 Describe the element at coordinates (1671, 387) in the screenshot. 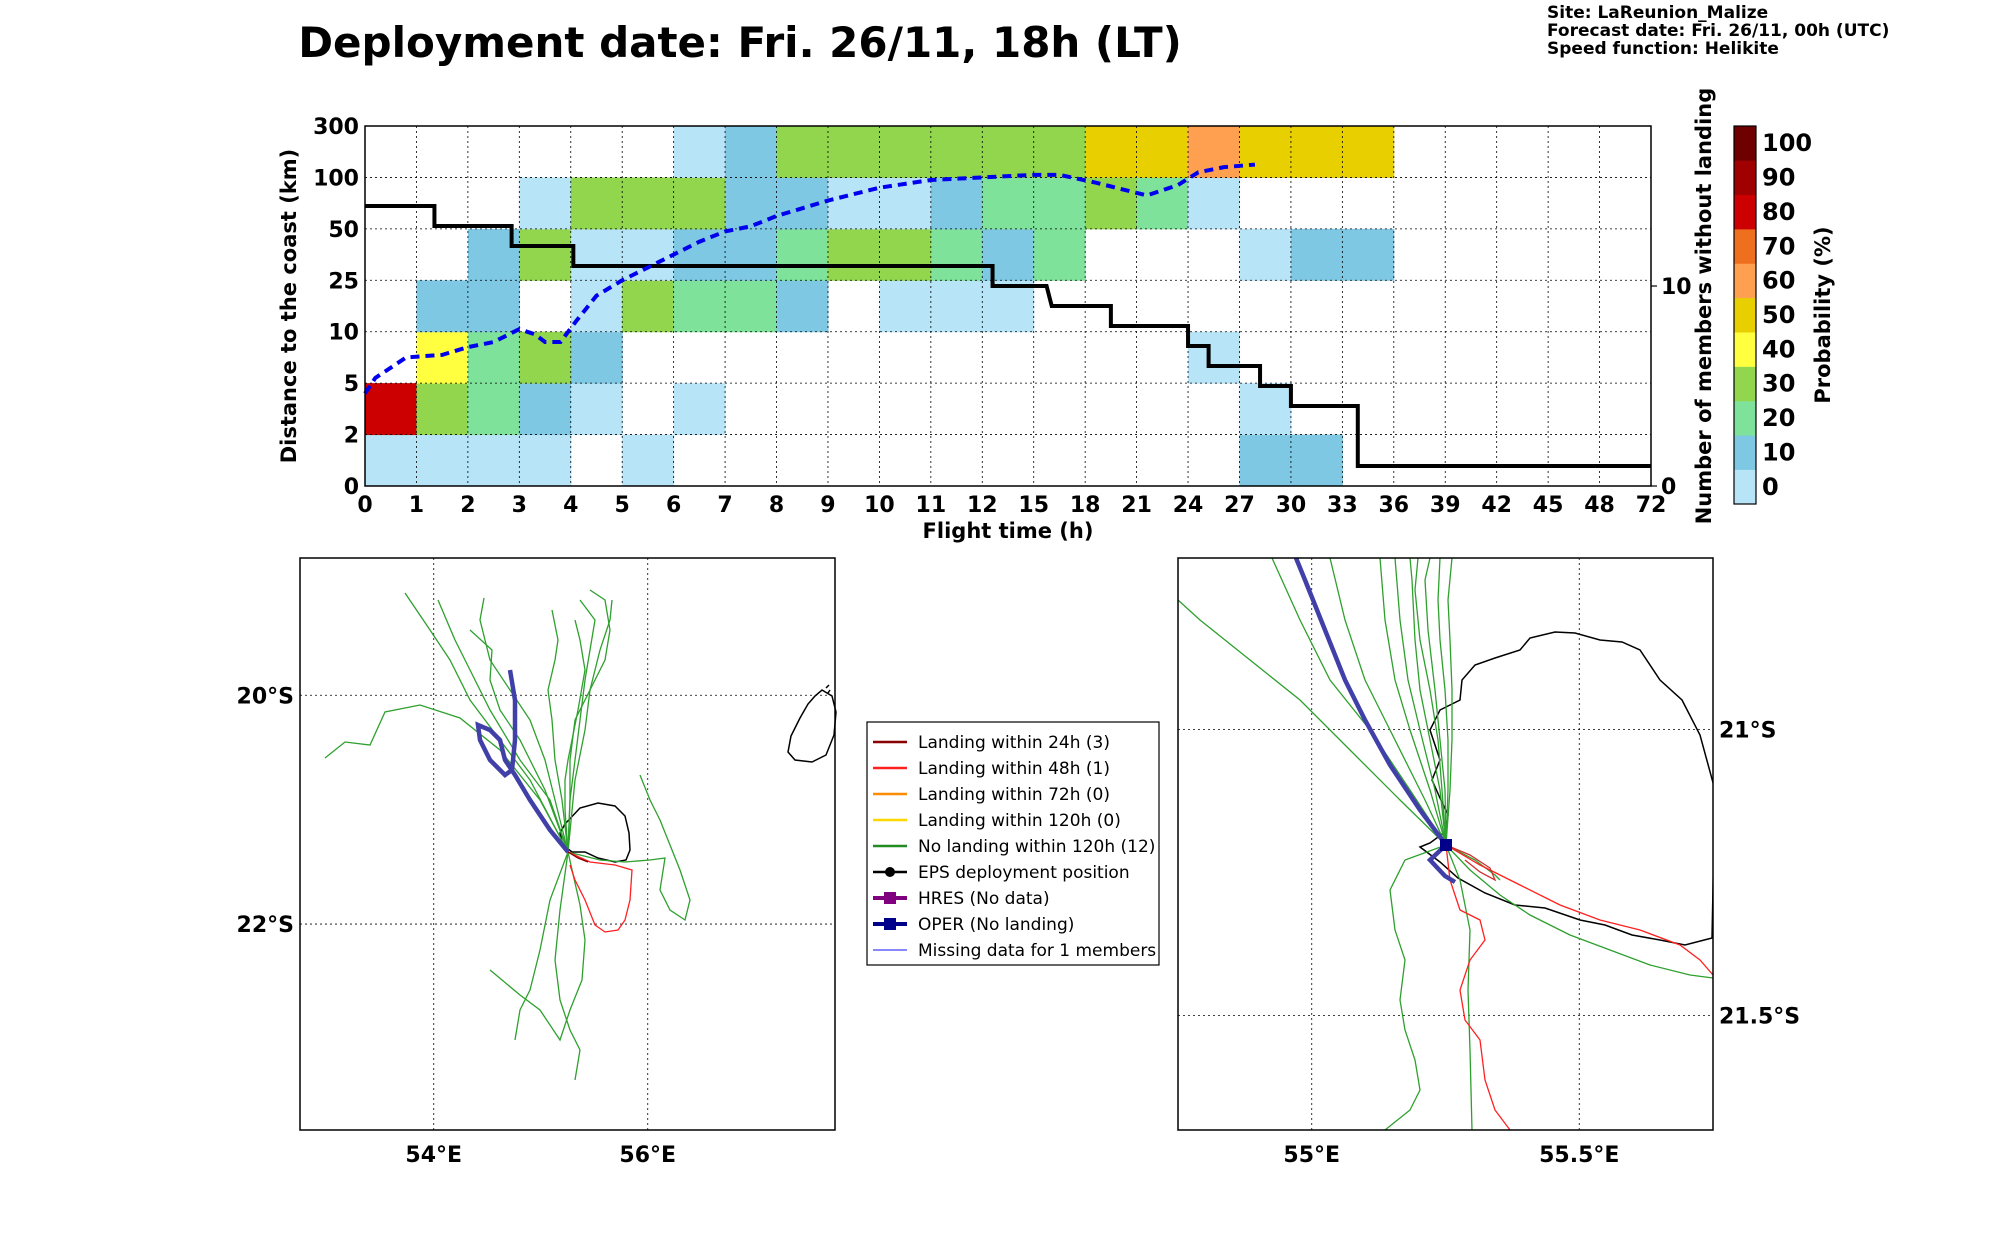

I see `right-tick-labels: 0 10` at that location.